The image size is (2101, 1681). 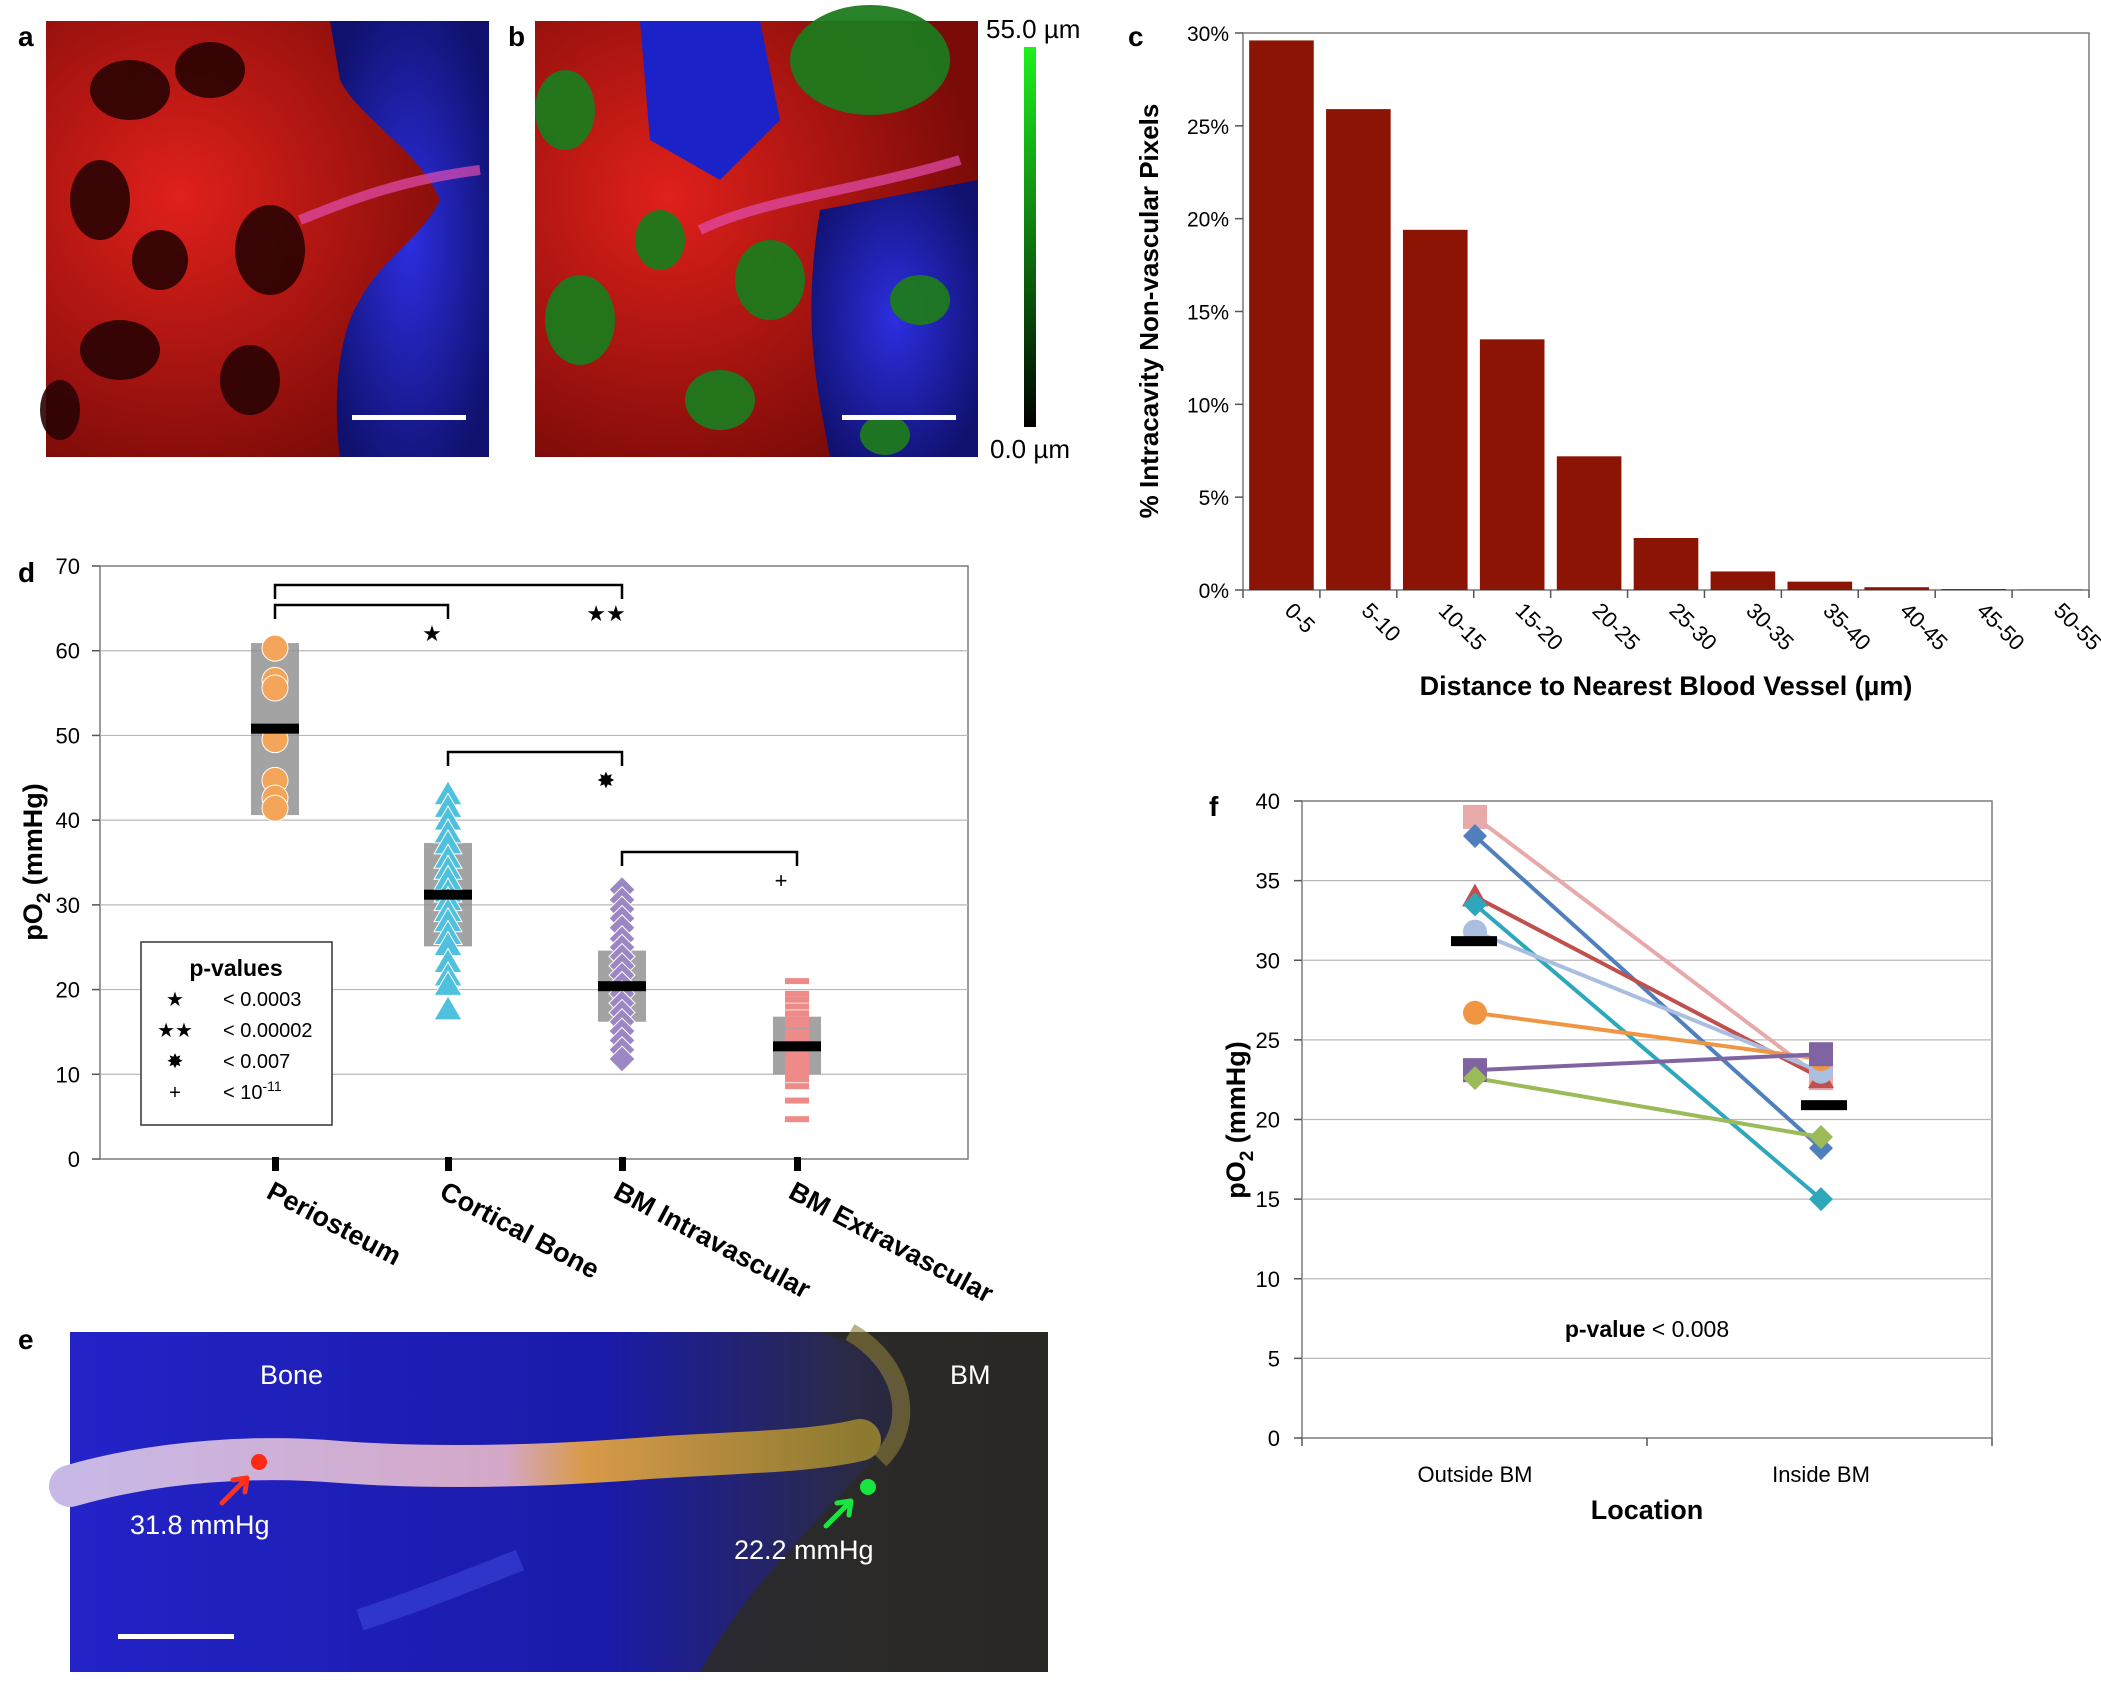 I want to click on chart-f-annotation: p-value < 0.008, so click(x=1647, y=1329).